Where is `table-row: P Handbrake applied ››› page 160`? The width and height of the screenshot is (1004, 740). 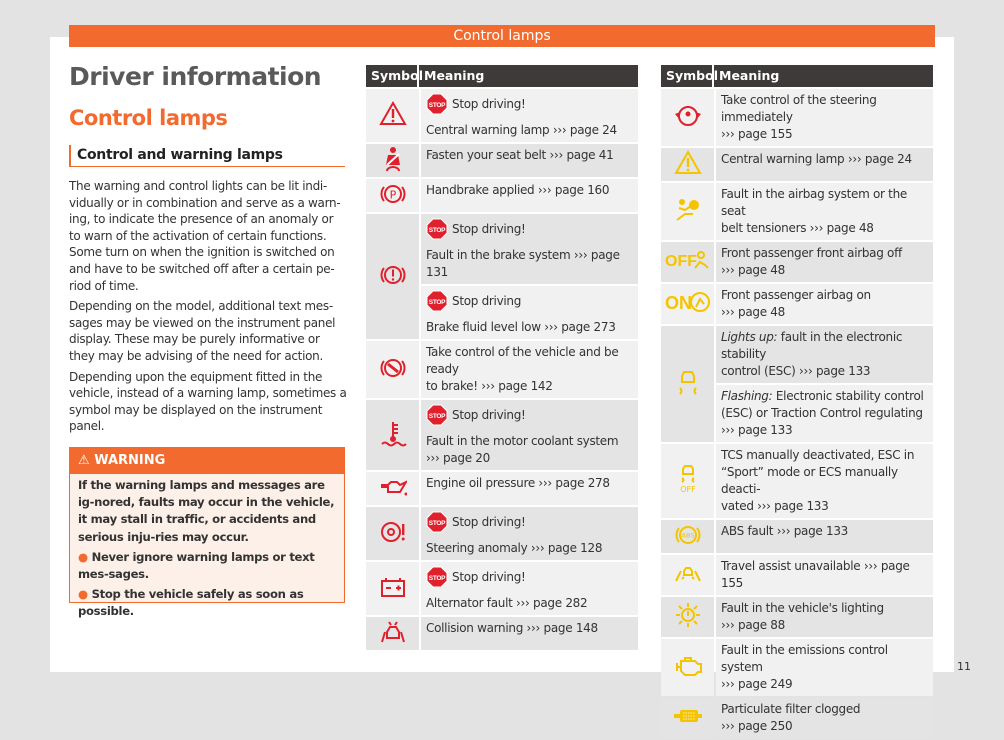
table-row: P Handbrake applied ››› page 160 is located at coordinates (502, 195).